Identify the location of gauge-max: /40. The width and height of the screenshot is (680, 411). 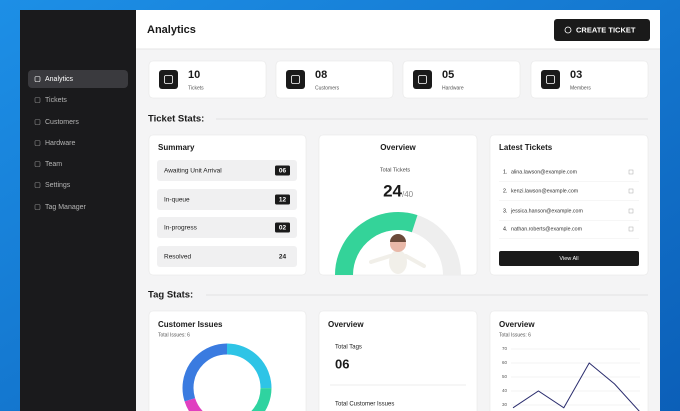
(408, 194).